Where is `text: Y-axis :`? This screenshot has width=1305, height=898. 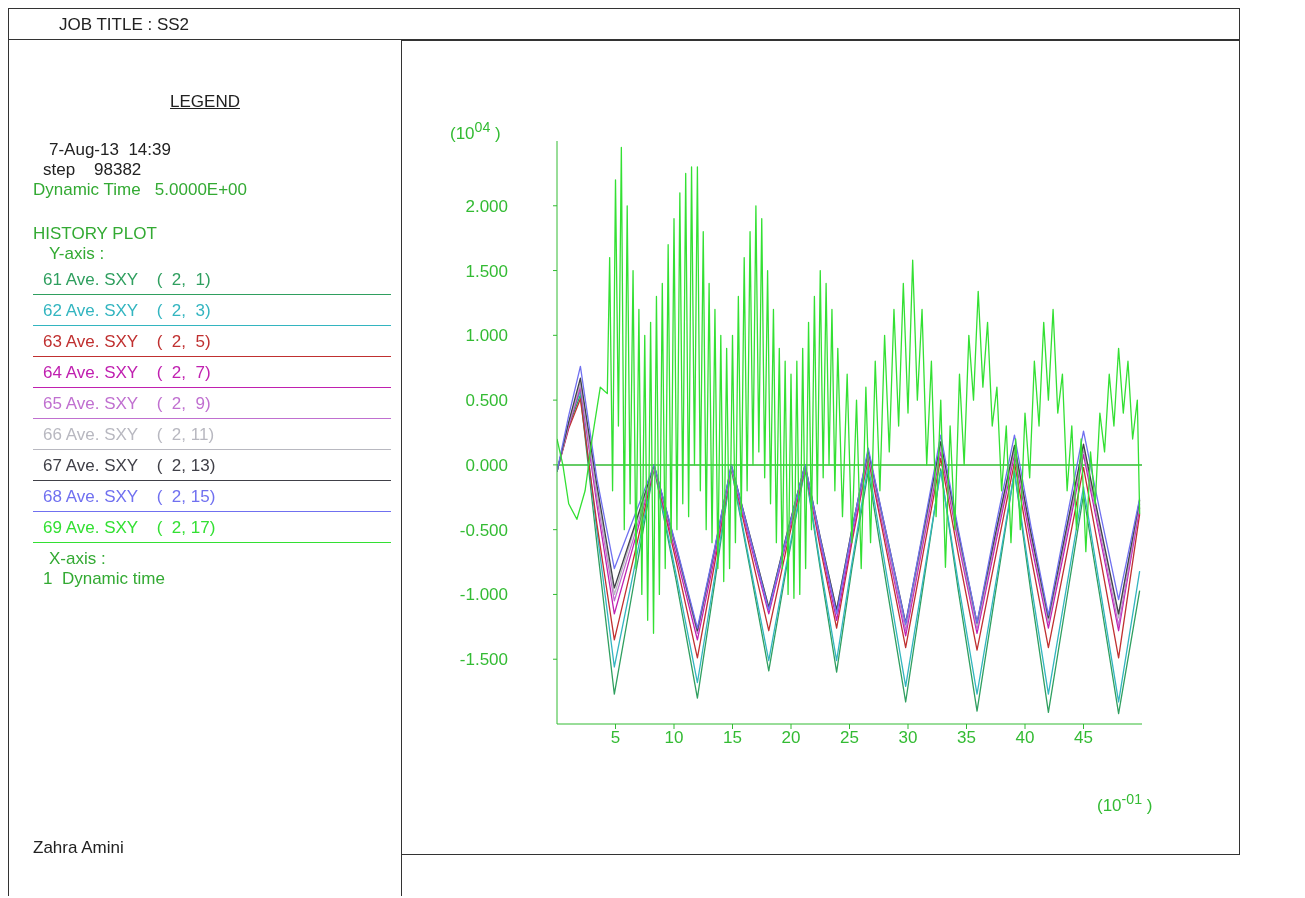 text: Y-axis : is located at coordinates (77, 253).